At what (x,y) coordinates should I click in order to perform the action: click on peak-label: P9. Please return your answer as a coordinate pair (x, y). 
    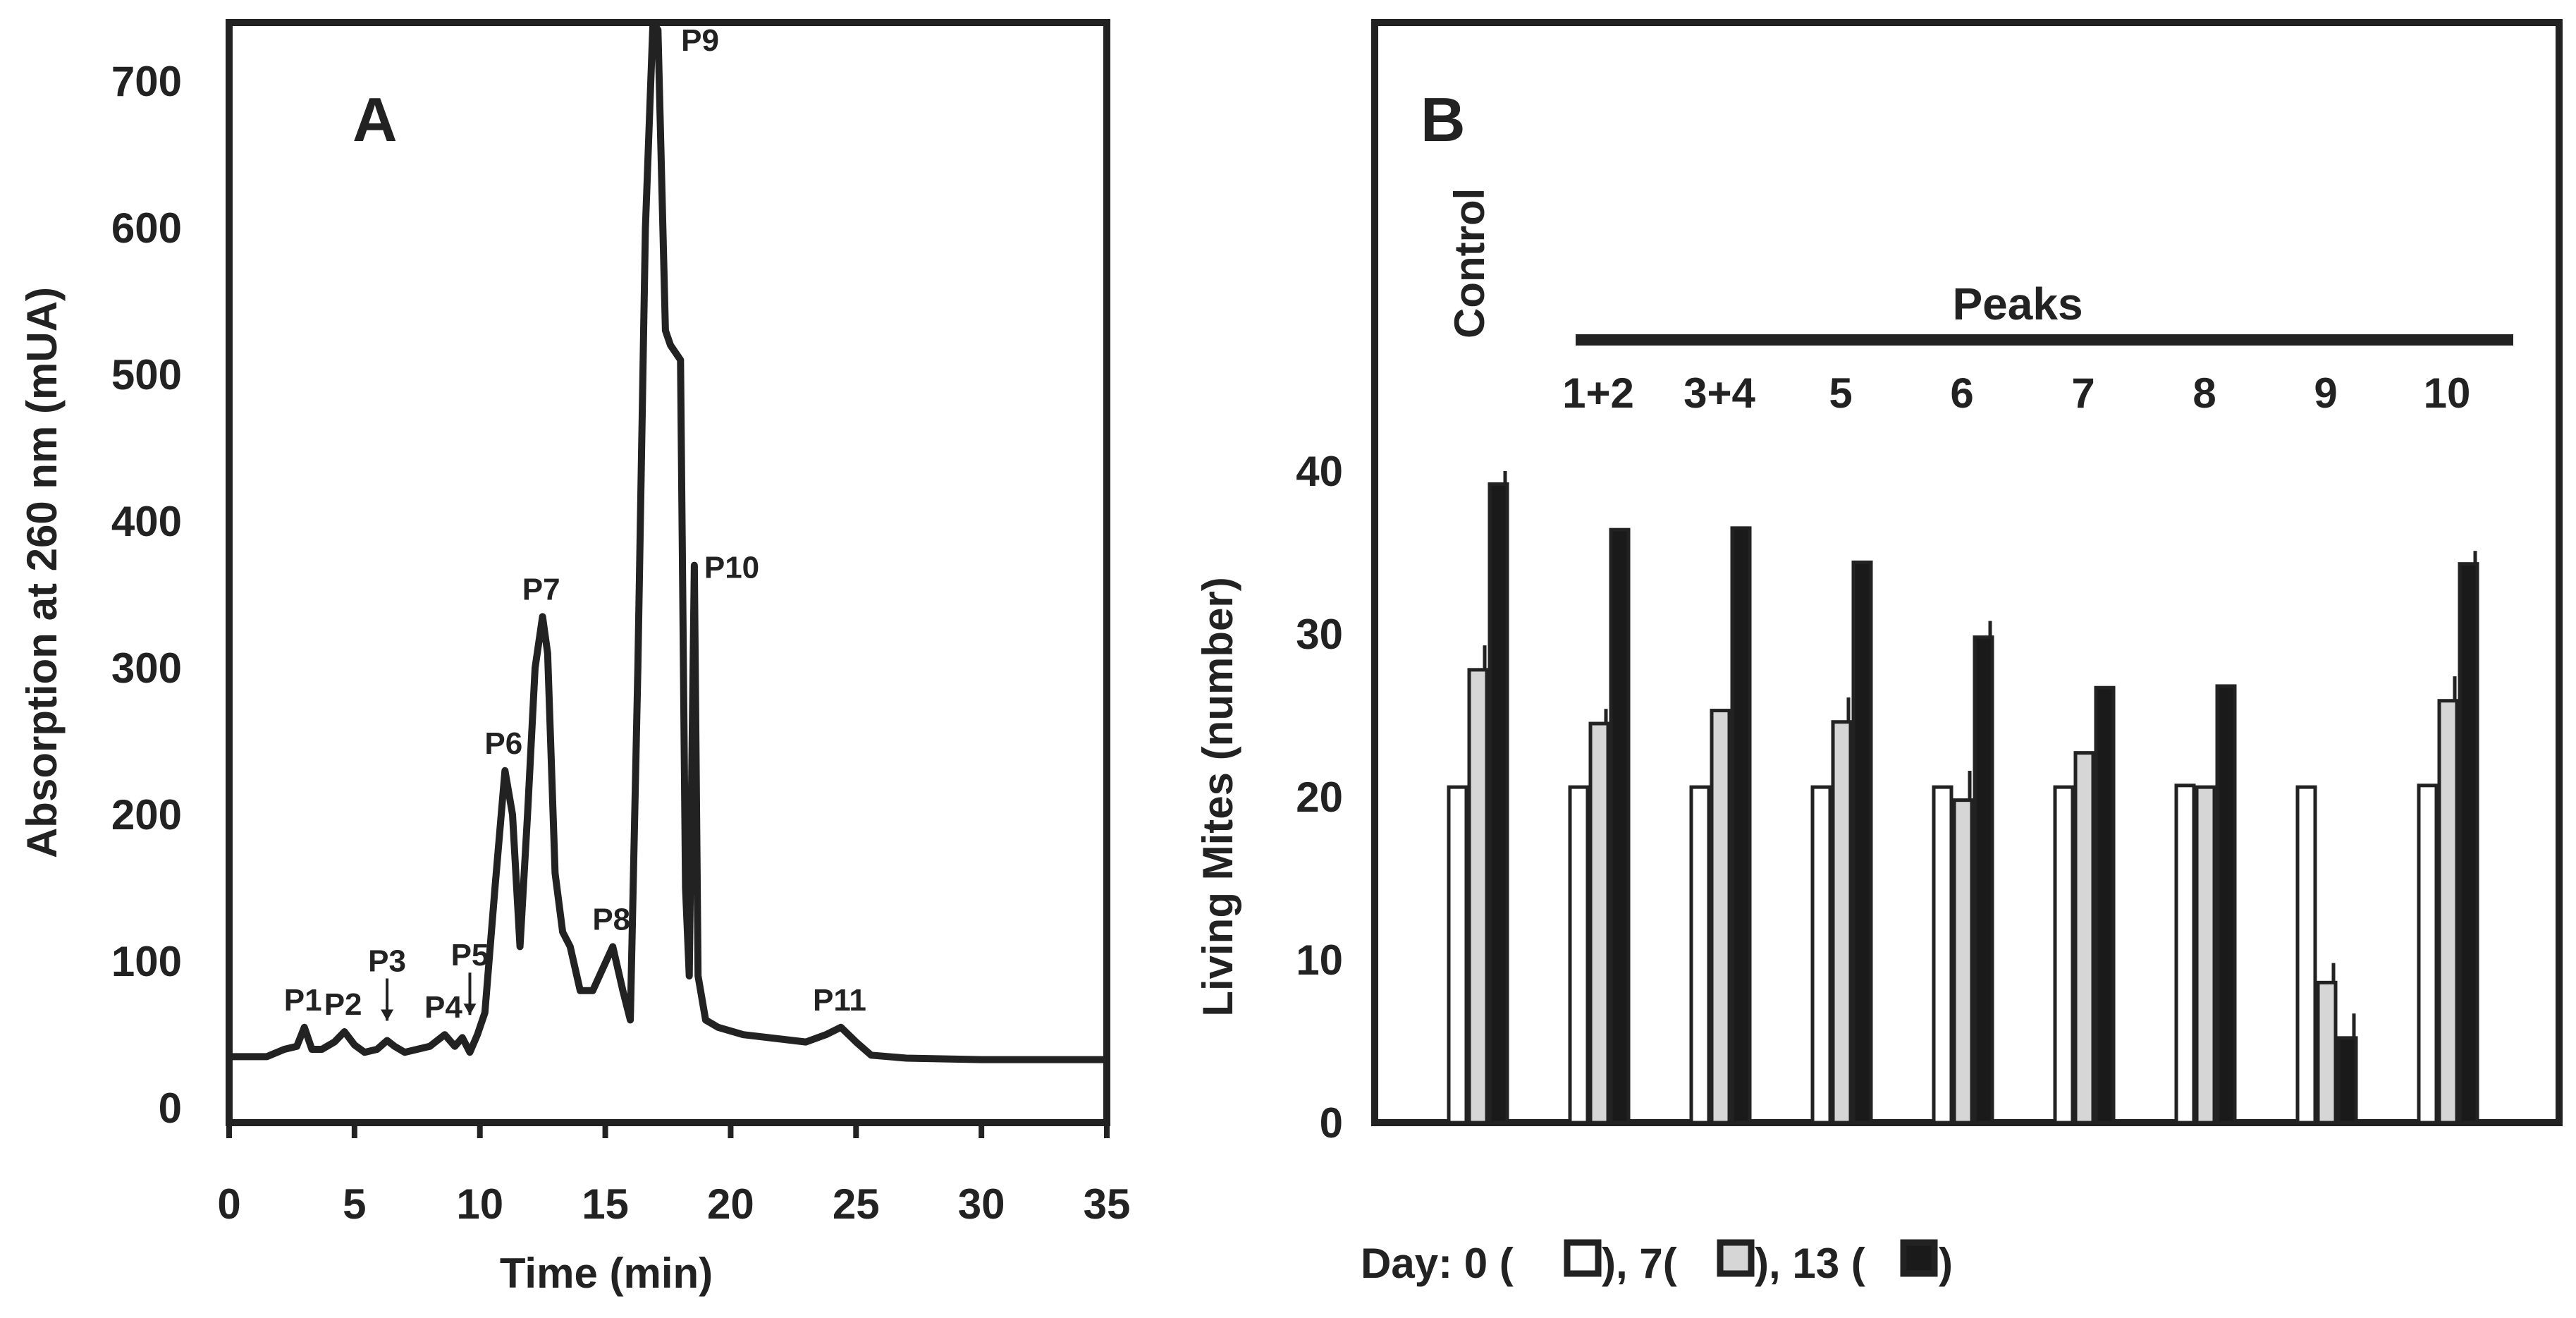
    Looking at the image, I should click on (700, 40).